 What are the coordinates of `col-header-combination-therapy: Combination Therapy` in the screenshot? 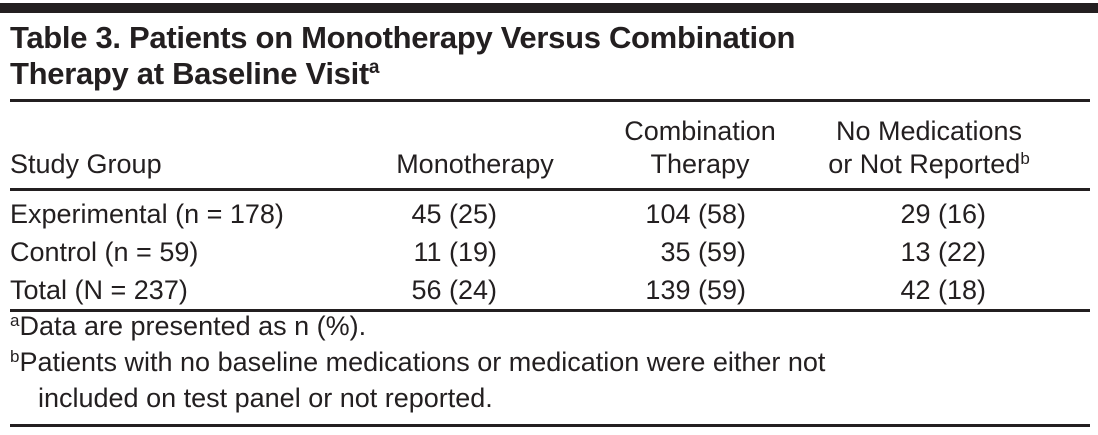 It's located at (700, 146).